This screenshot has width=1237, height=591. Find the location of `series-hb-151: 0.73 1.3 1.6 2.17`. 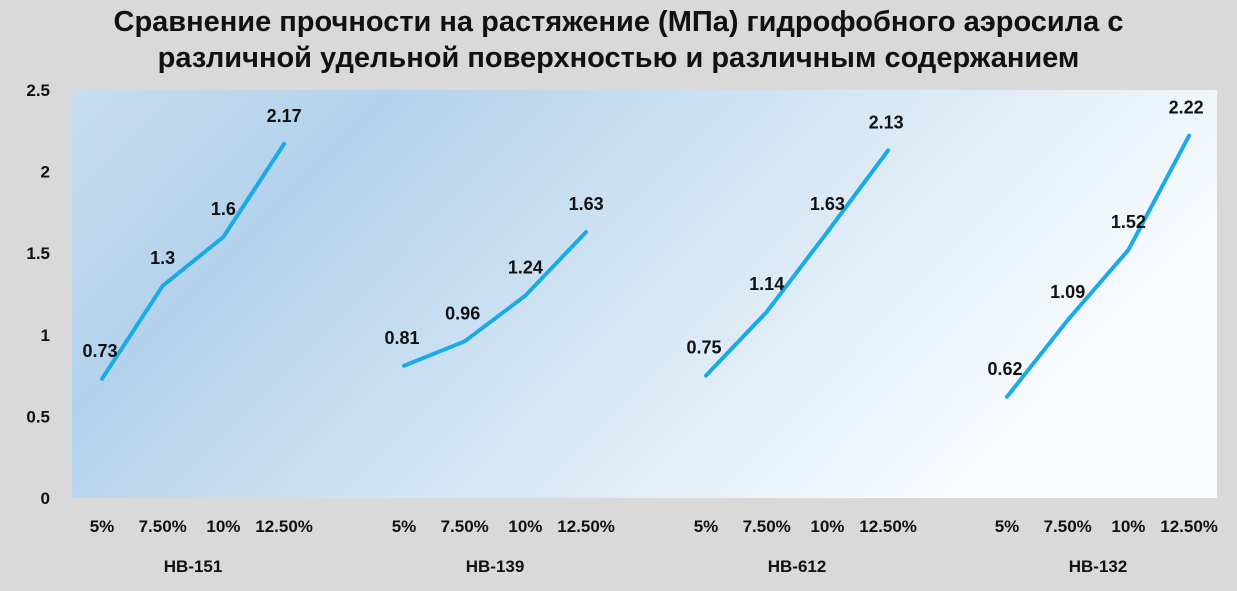

series-hb-151: 0.73 1.3 1.6 2.17 is located at coordinates (192, 243).